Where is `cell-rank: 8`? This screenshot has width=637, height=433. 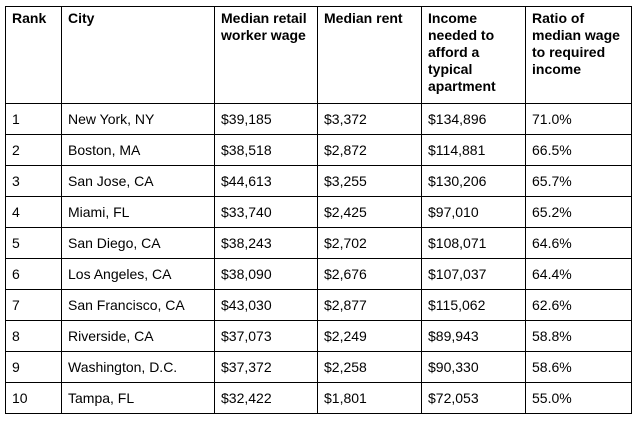
cell-rank: 8 is located at coordinates (33, 336).